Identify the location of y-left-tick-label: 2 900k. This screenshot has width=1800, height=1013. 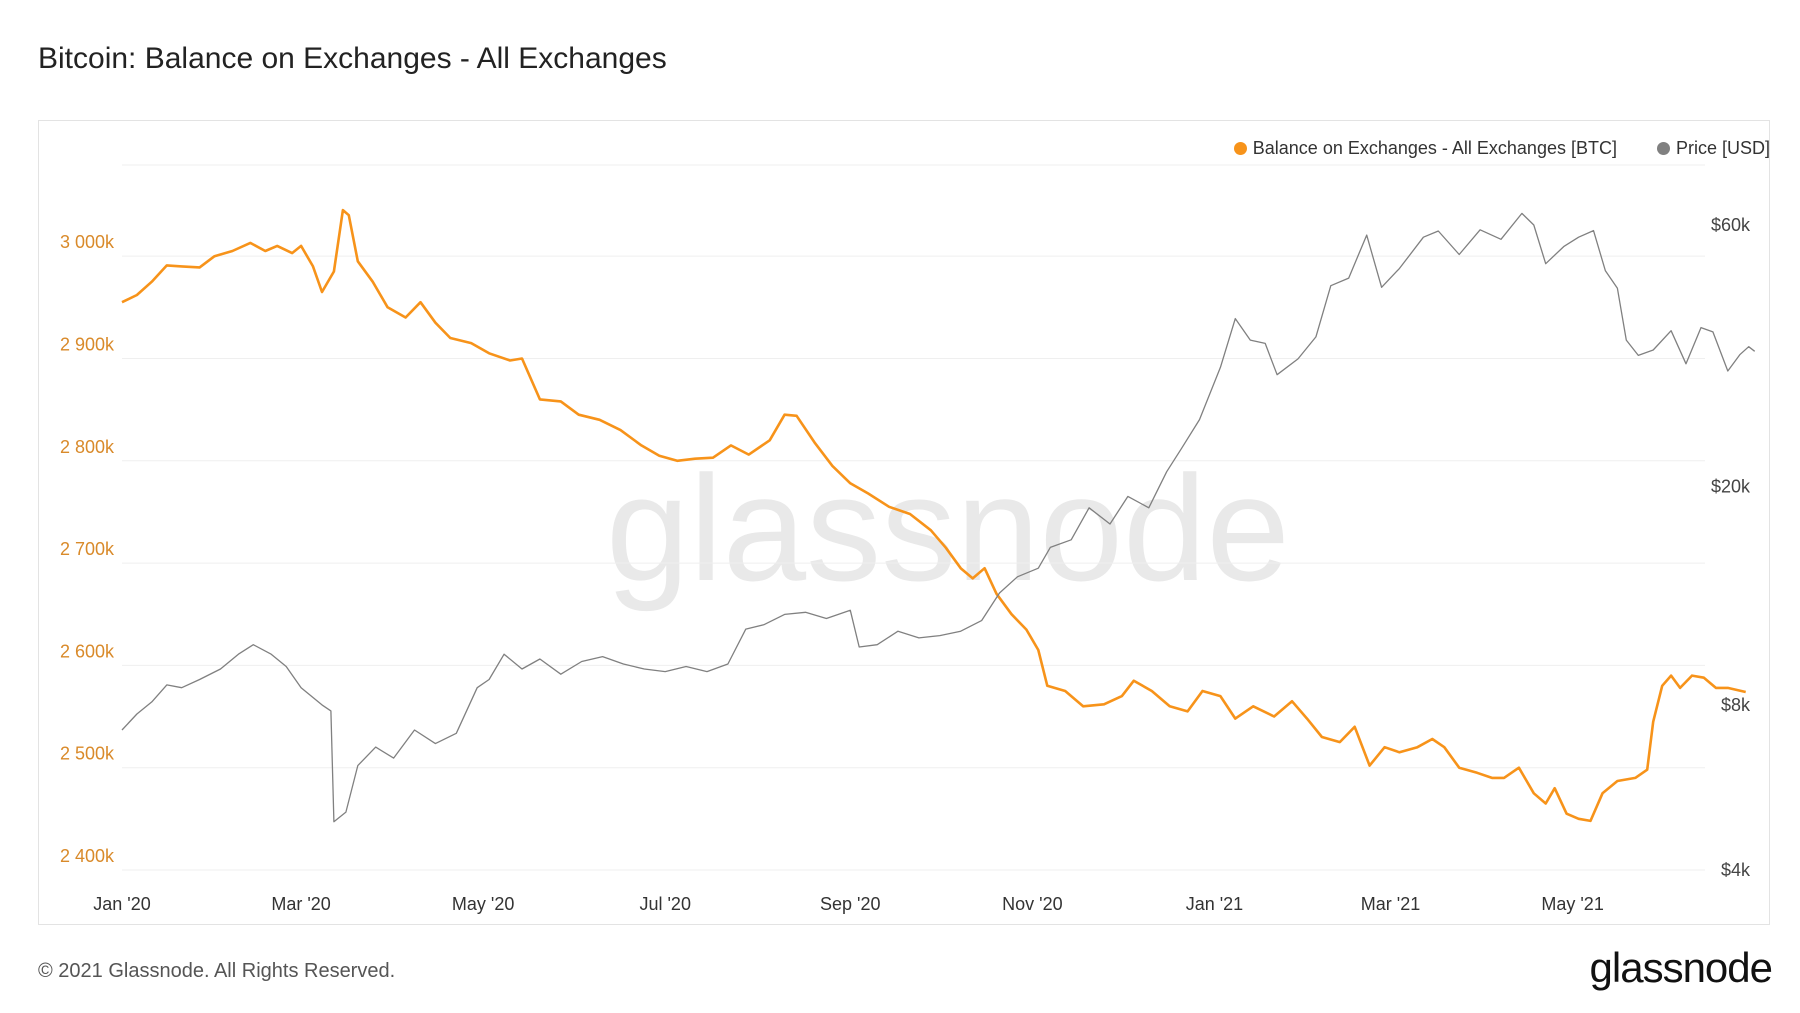
(87, 344).